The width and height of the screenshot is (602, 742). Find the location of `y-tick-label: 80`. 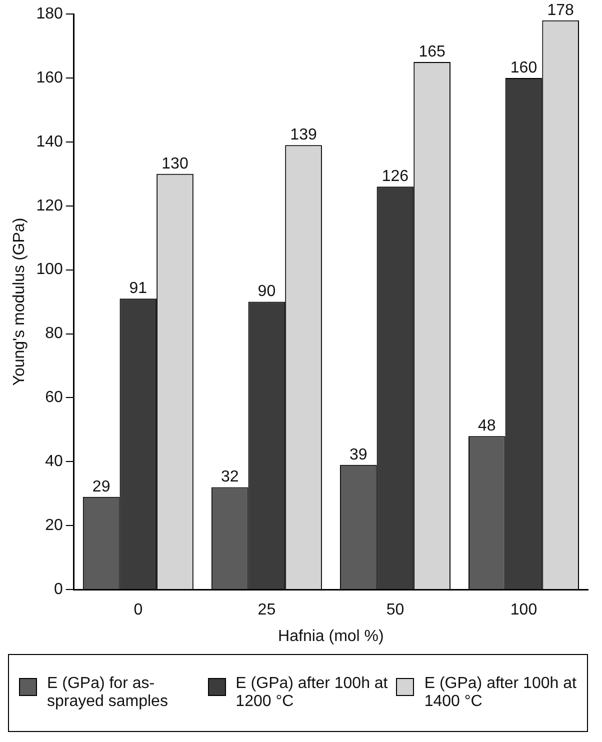

y-tick-label: 80 is located at coordinates (54, 333).